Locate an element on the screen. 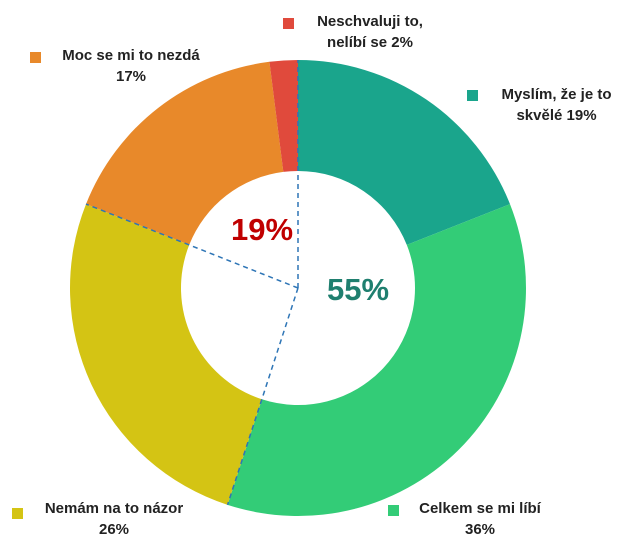  center-annotation: 19% is located at coordinates (262, 229).